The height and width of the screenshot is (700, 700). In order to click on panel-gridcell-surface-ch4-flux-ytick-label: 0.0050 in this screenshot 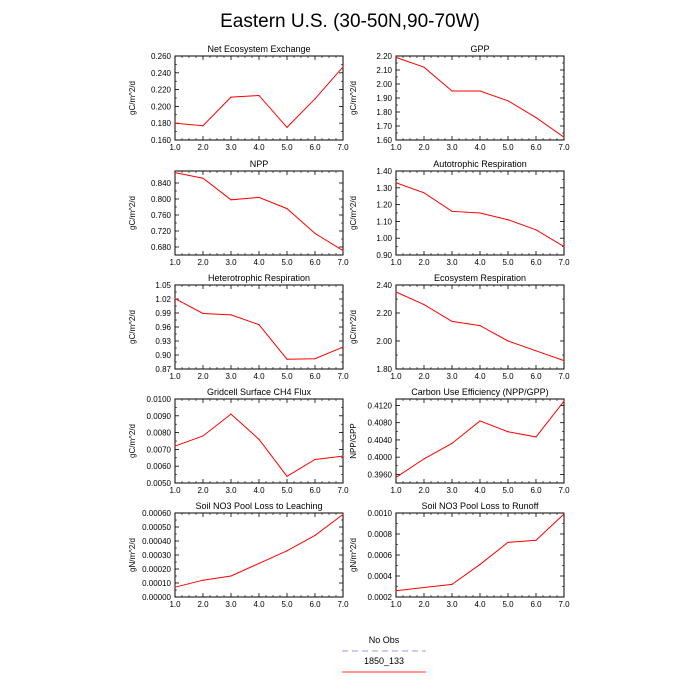, I will do `click(159, 483)`.